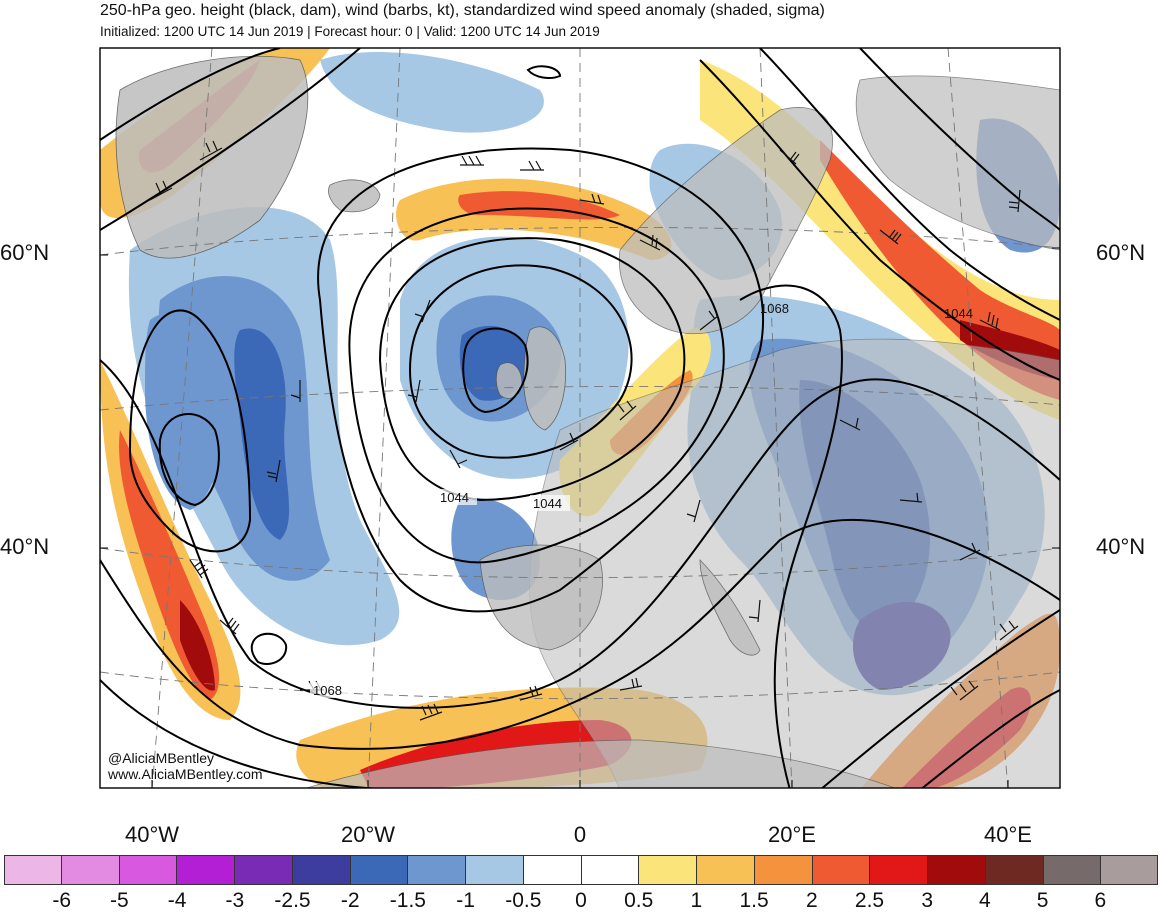 This screenshot has width=1160, height=913. What do you see at coordinates (1100, 900) in the screenshot?
I see `colorbar-tick-label: 6` at bounding box center [1100, 900].